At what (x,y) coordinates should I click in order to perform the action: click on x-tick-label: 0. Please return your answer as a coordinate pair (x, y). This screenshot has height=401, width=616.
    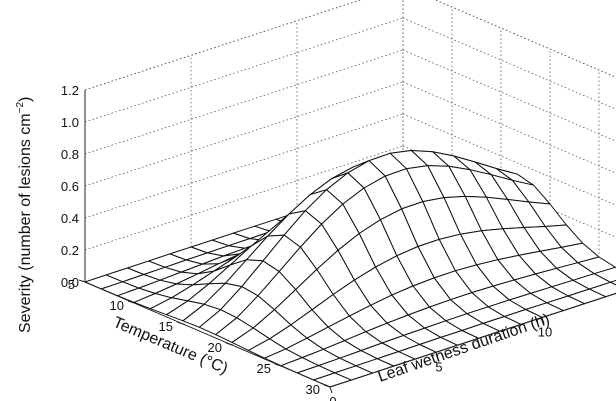
    Looking at the image, I should click on (332, 397).